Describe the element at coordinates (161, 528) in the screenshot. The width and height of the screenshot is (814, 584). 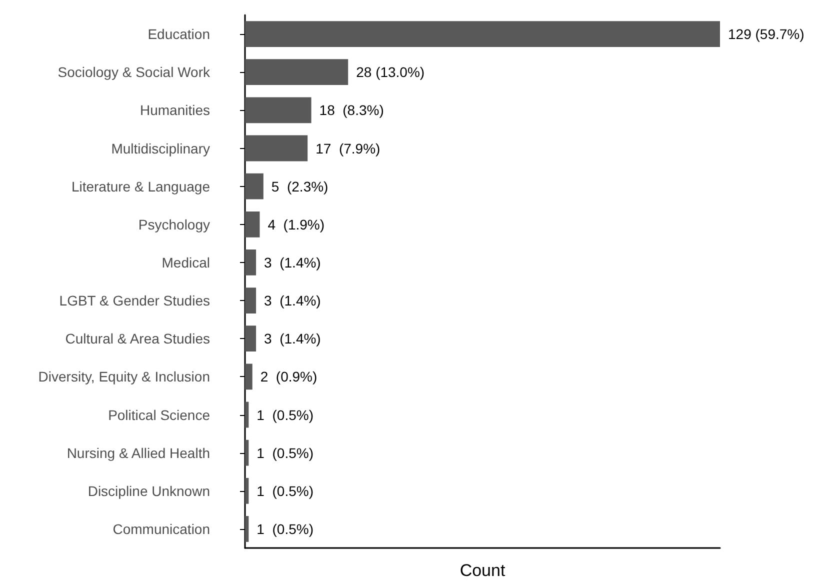
I see `y-tick-label: Communication` at that location.